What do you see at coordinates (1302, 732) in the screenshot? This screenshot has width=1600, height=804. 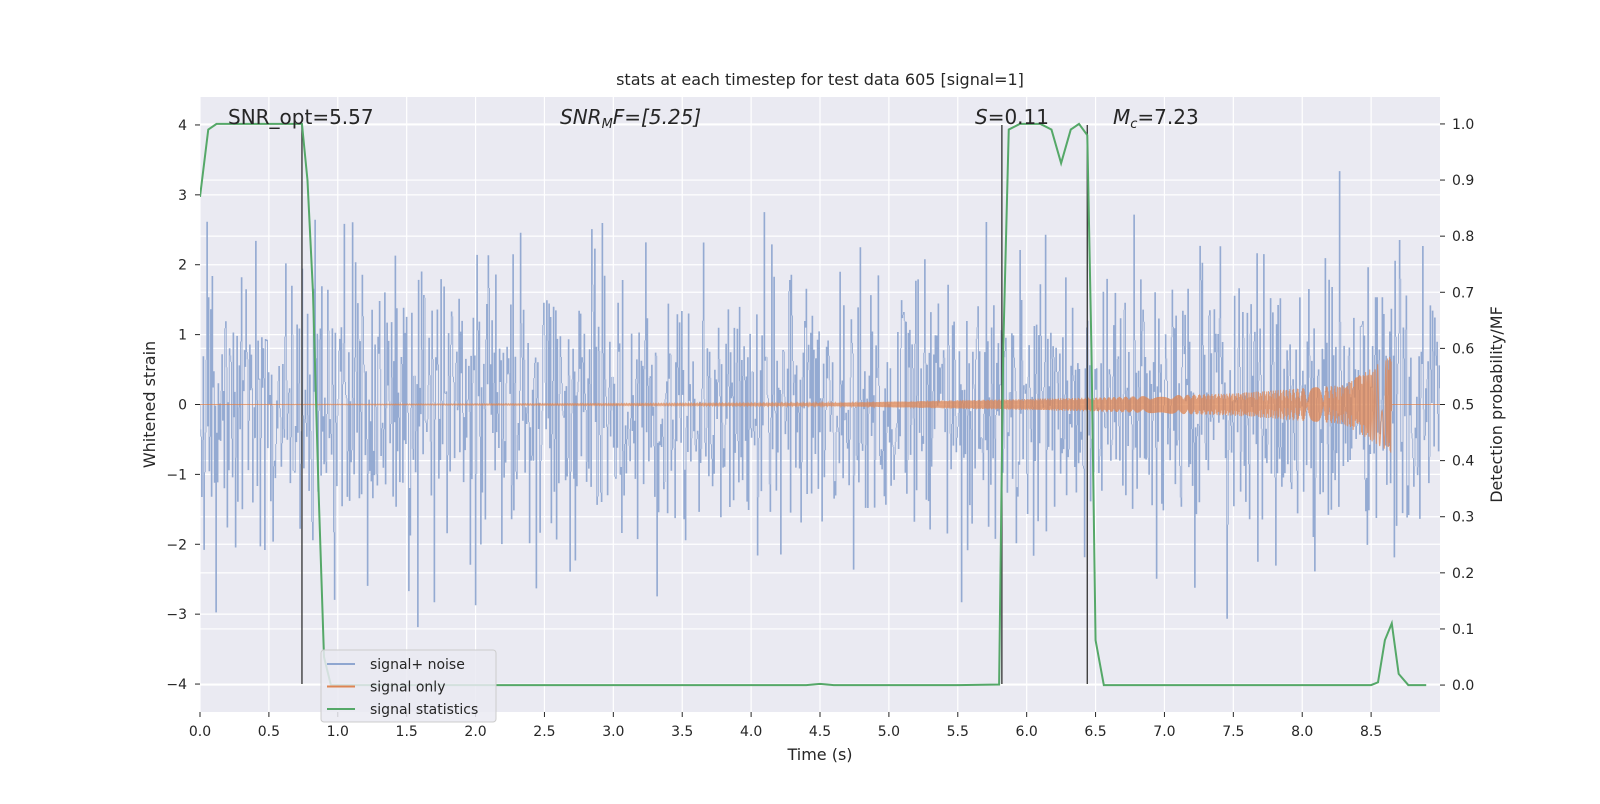 I see `x-tick-label: 8.0` at bounding box center [1302, 732].